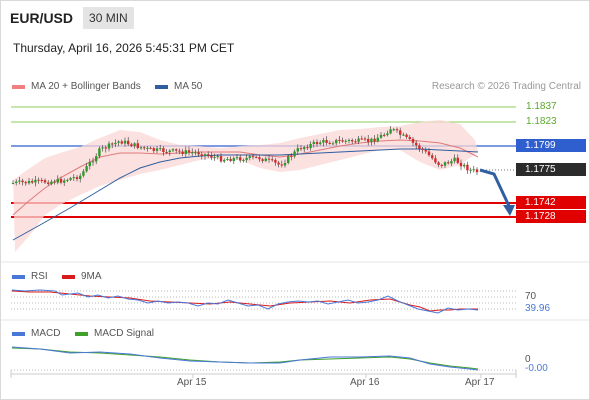  What do you see at coordinates (18, 86) in the screenshot?
I see `legend-swatch-ma20` at bounding box center [18, 86].